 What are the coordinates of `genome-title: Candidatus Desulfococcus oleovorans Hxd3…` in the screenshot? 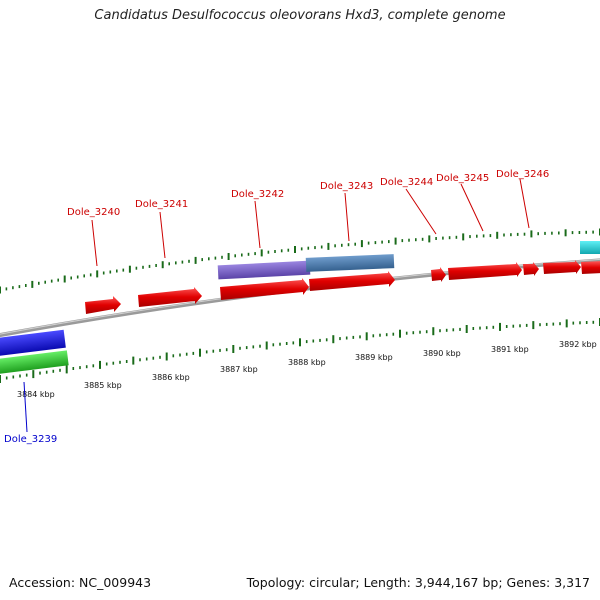 It's located at (300, 15).